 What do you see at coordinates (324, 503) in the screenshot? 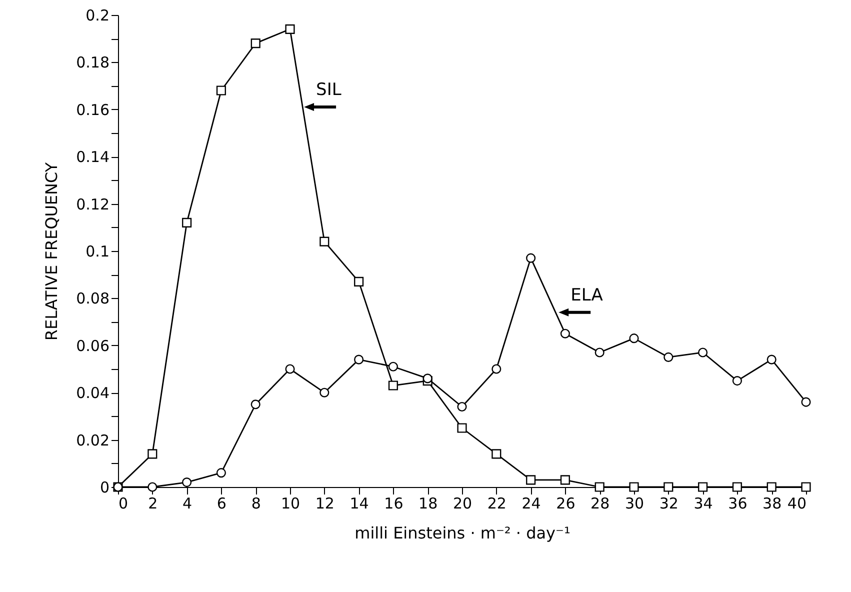
I see `x-tick-label: 12` at bounding box center [324, 503].